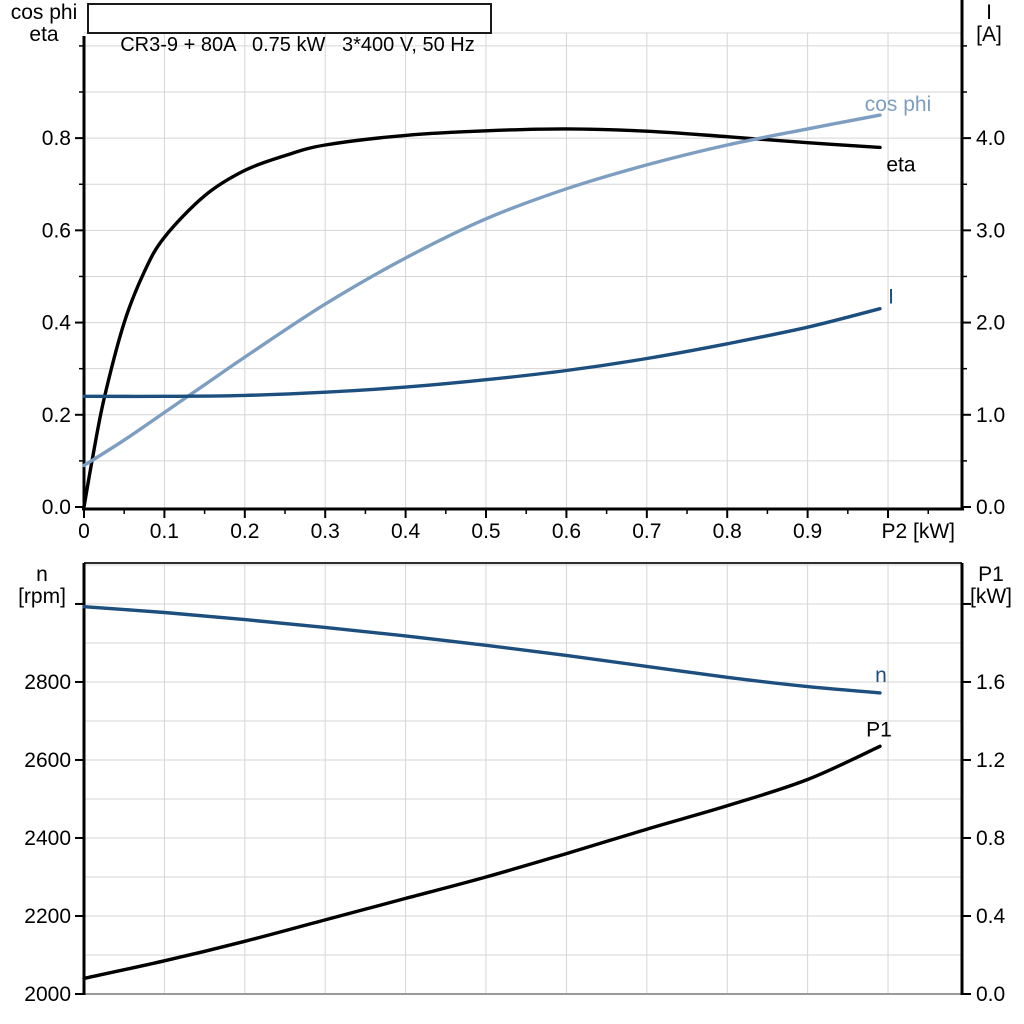  Describe the element at coordinates (891, 297) in the screenshot. I see `current-curve-label: I` at that location.